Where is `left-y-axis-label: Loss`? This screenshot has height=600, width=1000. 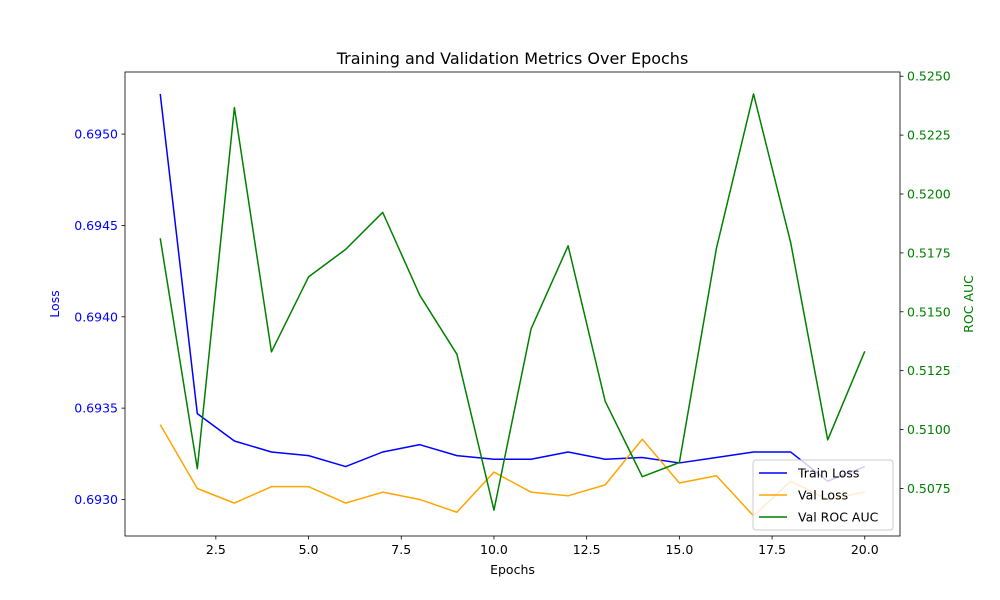
left-y-axis-label: Loss is located at coordinates (54, 303).